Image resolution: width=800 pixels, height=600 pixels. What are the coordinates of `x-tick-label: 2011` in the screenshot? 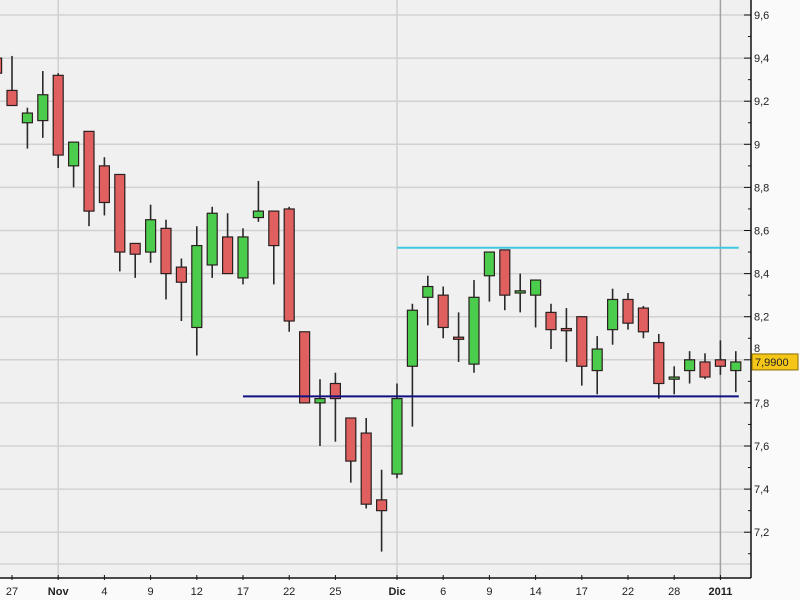 It's located at (720, 592).